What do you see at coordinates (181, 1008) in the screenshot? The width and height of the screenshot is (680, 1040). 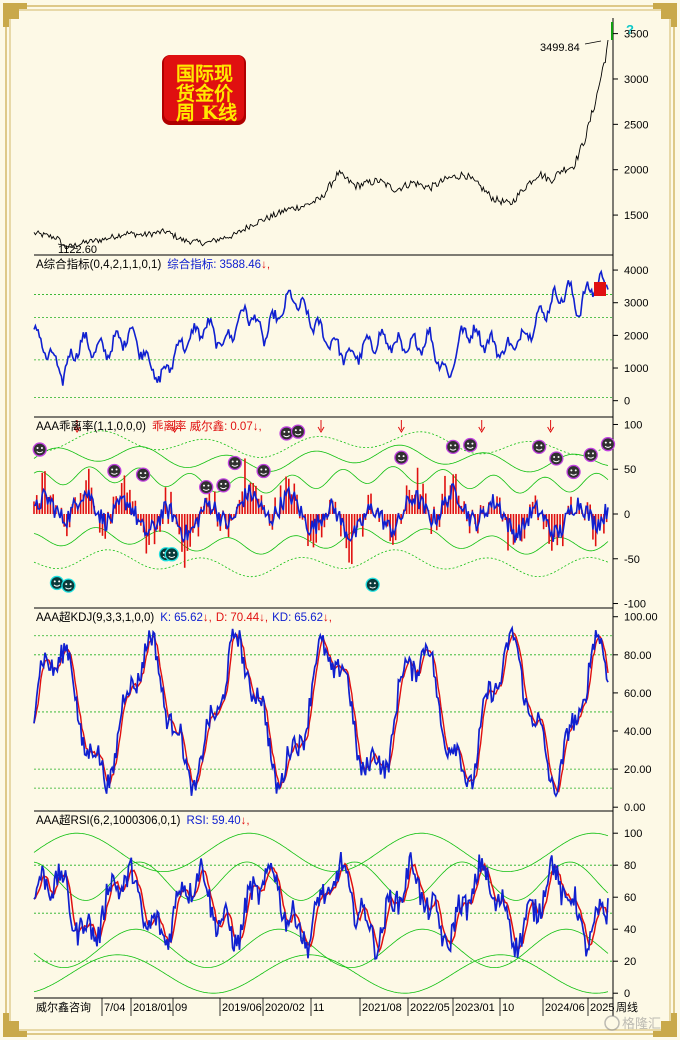 I see `date-tick-label: 09` at bounding box center [181, 1008].